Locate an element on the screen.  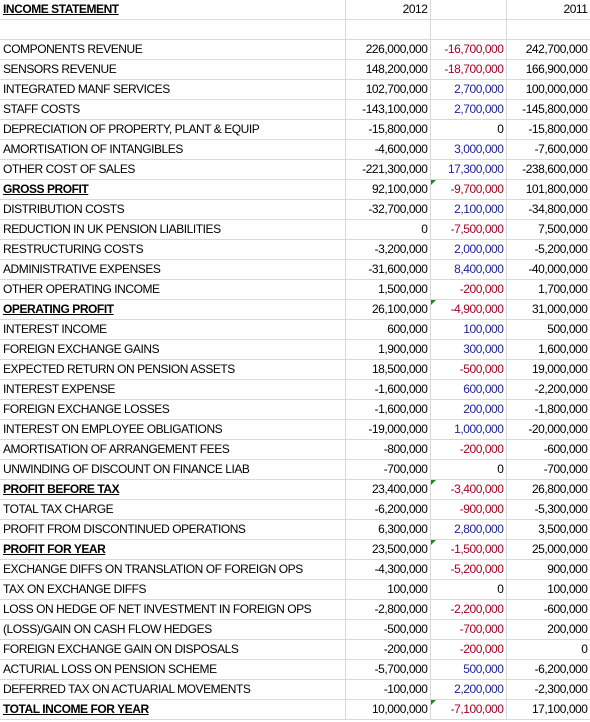
value-2011: 19,000,000 is located at coordinates (548, 369).